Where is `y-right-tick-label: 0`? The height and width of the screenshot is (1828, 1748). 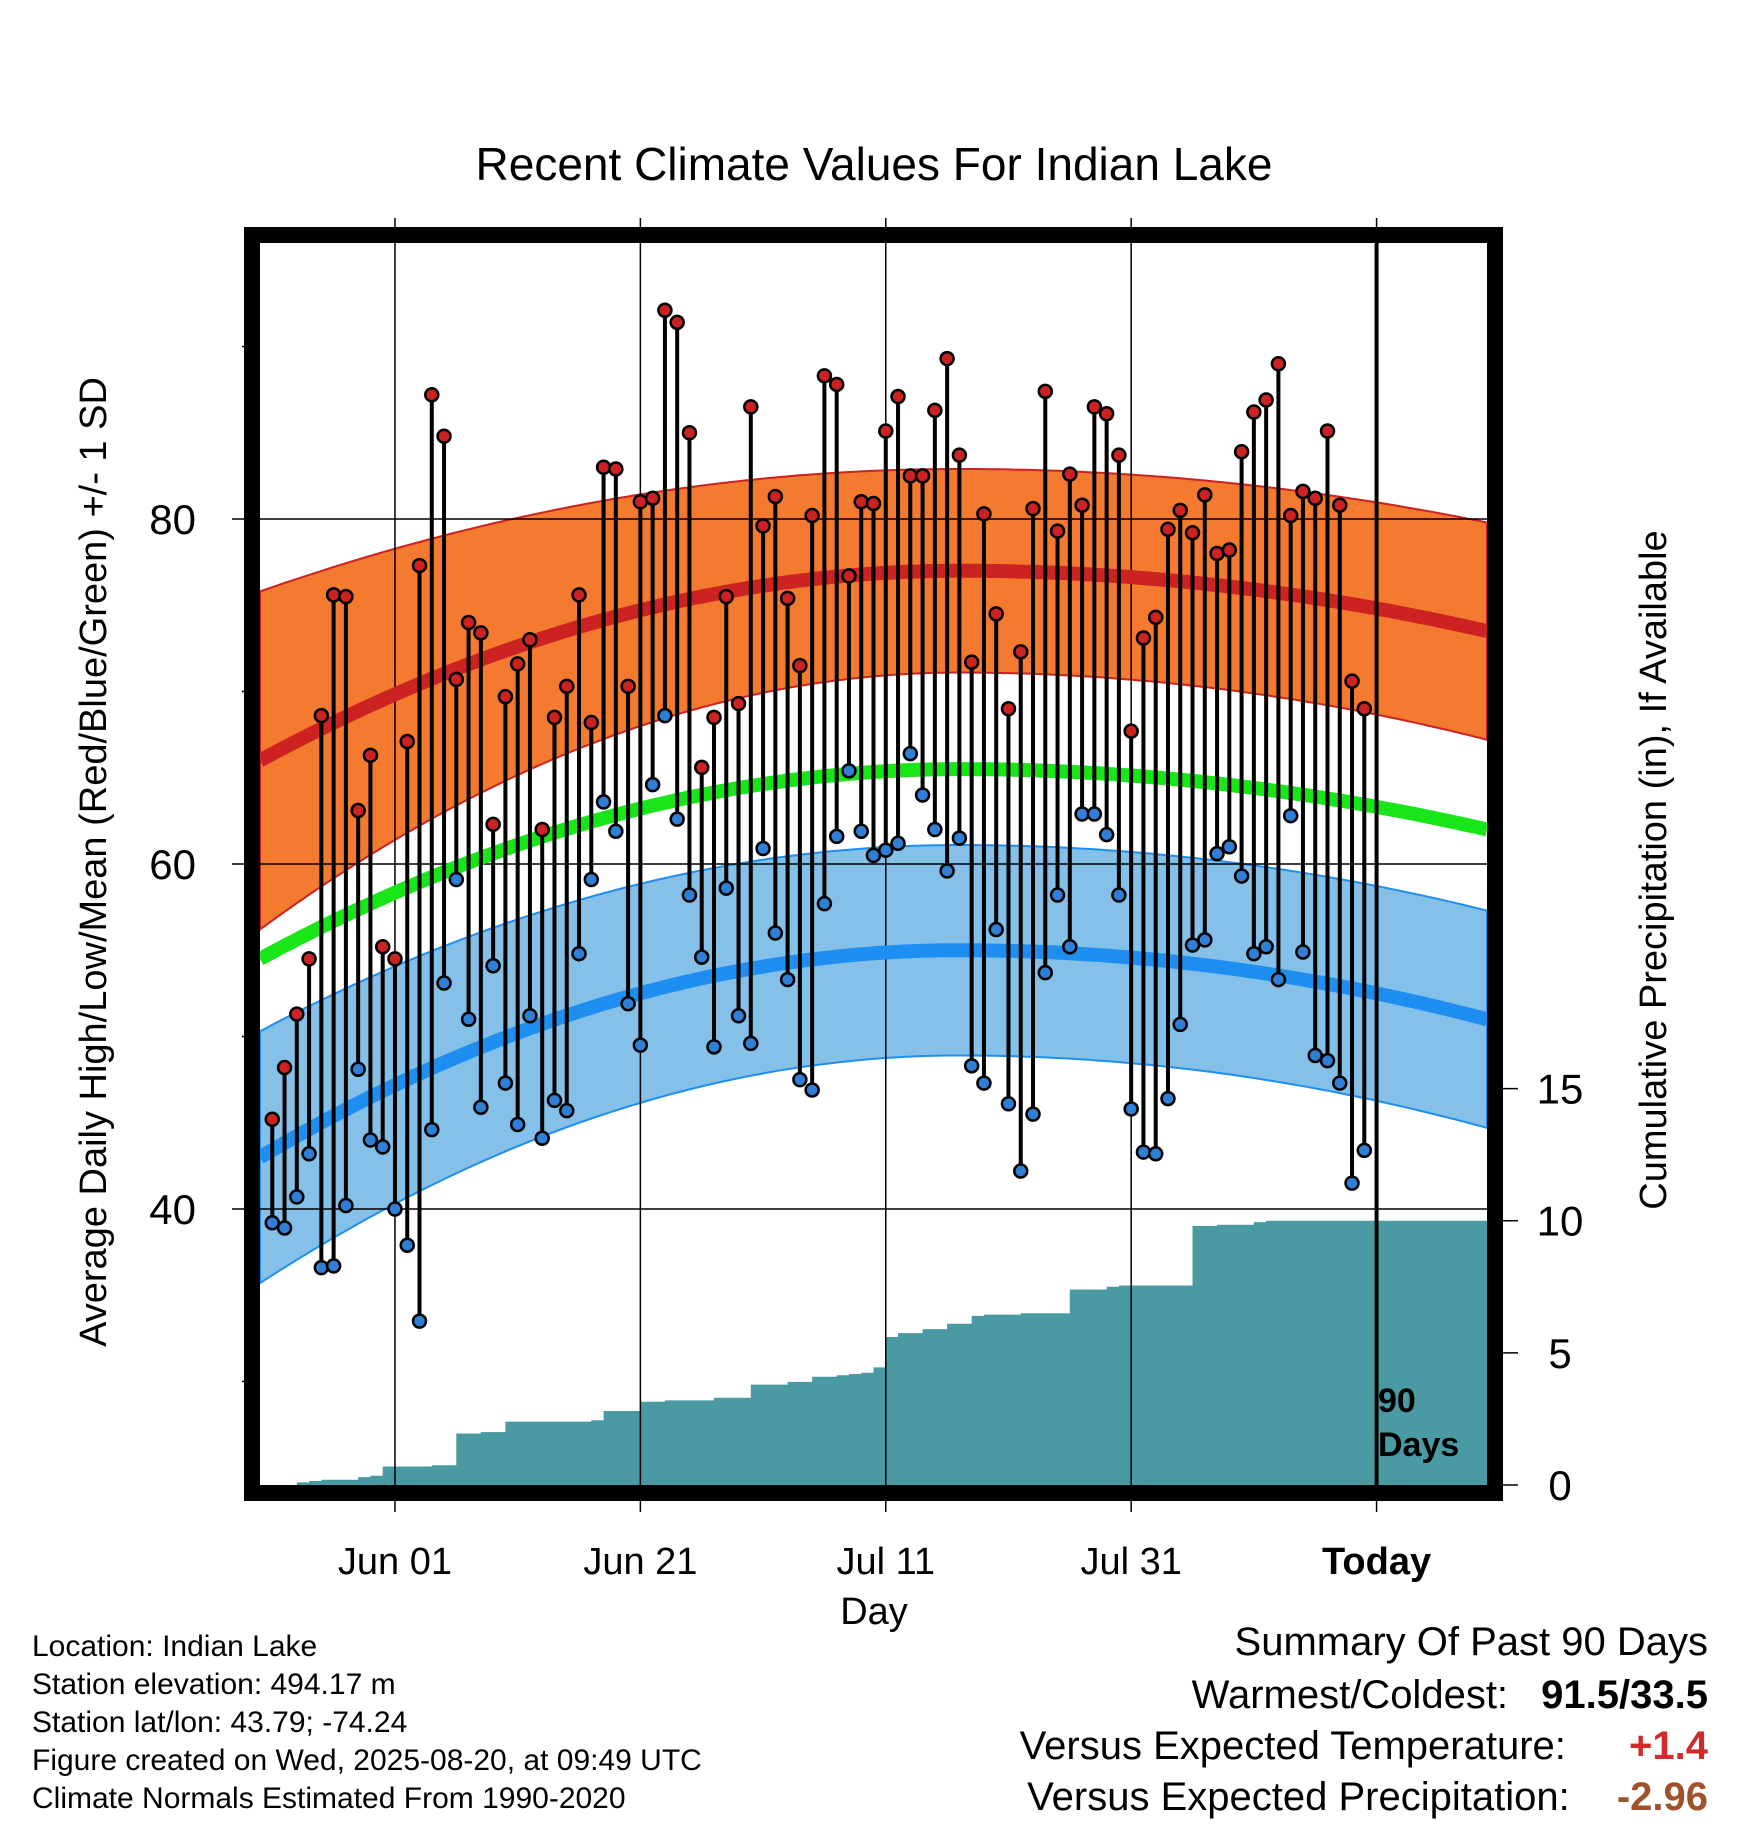
y-right-tick-label: 0 is located at coordinates (1559, 1485).